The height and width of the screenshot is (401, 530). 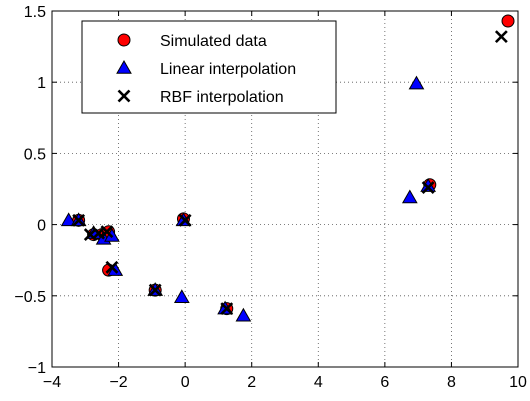 What do you see at coordinates (222, 97) in the screenshot?
I see `legend-label: RBF interpolation` at bounding box center [222, 97].